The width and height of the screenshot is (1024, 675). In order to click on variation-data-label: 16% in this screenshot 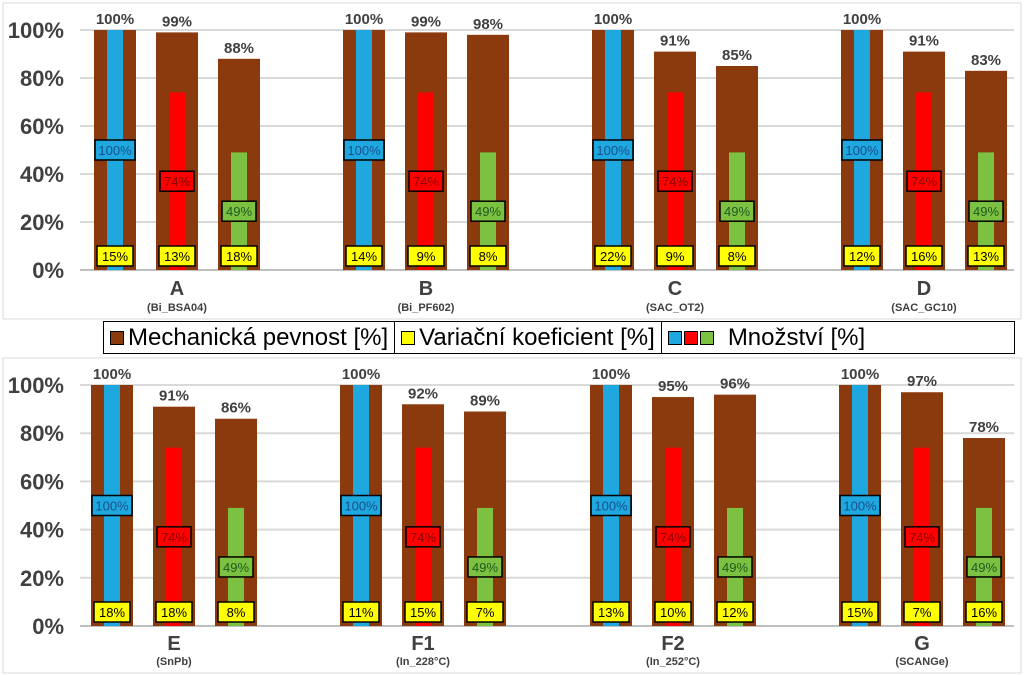, I will do `click(984, 612)`.